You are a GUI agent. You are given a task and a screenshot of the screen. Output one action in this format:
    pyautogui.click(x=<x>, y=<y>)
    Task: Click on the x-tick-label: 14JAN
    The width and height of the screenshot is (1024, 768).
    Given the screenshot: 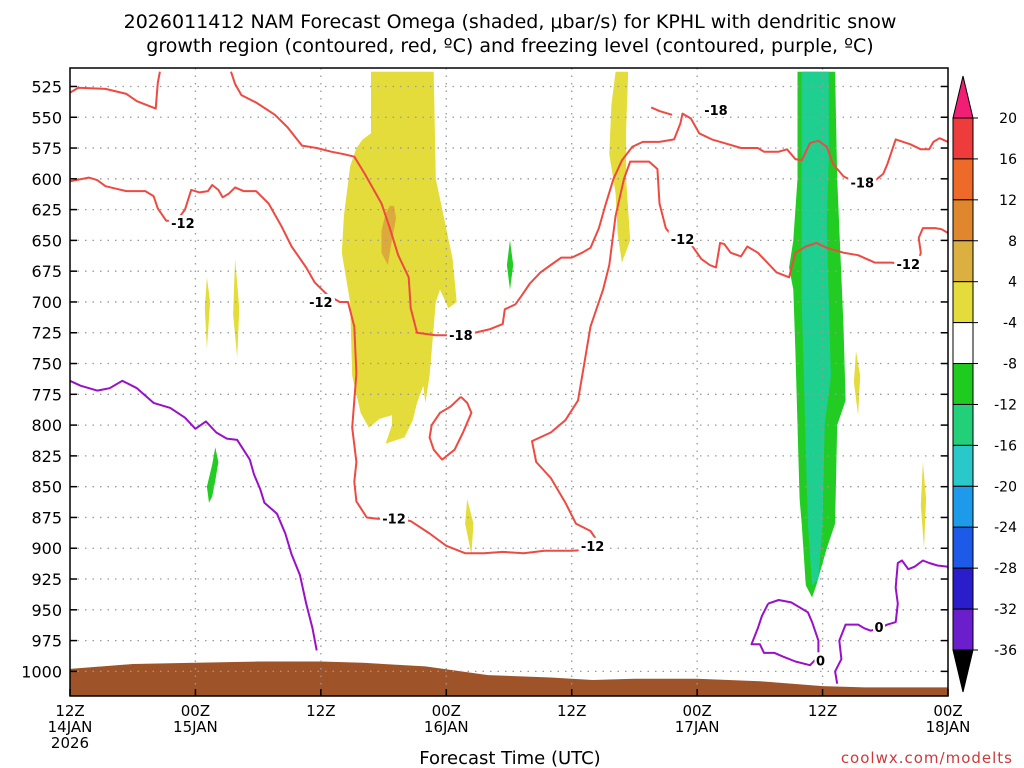 What is the action you would take?
    pyautogui.click(x=70, y=727)
    